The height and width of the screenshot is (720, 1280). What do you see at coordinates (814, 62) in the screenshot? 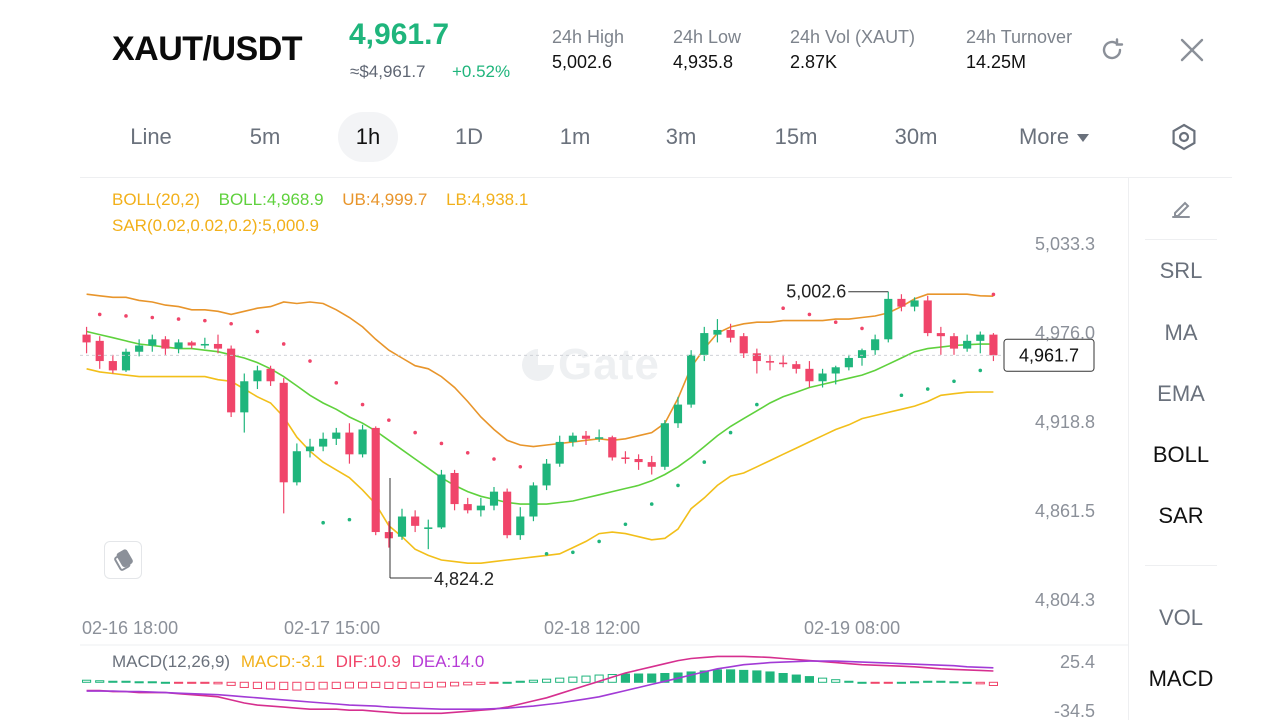
I see `stat-value: 2.87K` at bounding box center [814, 62].